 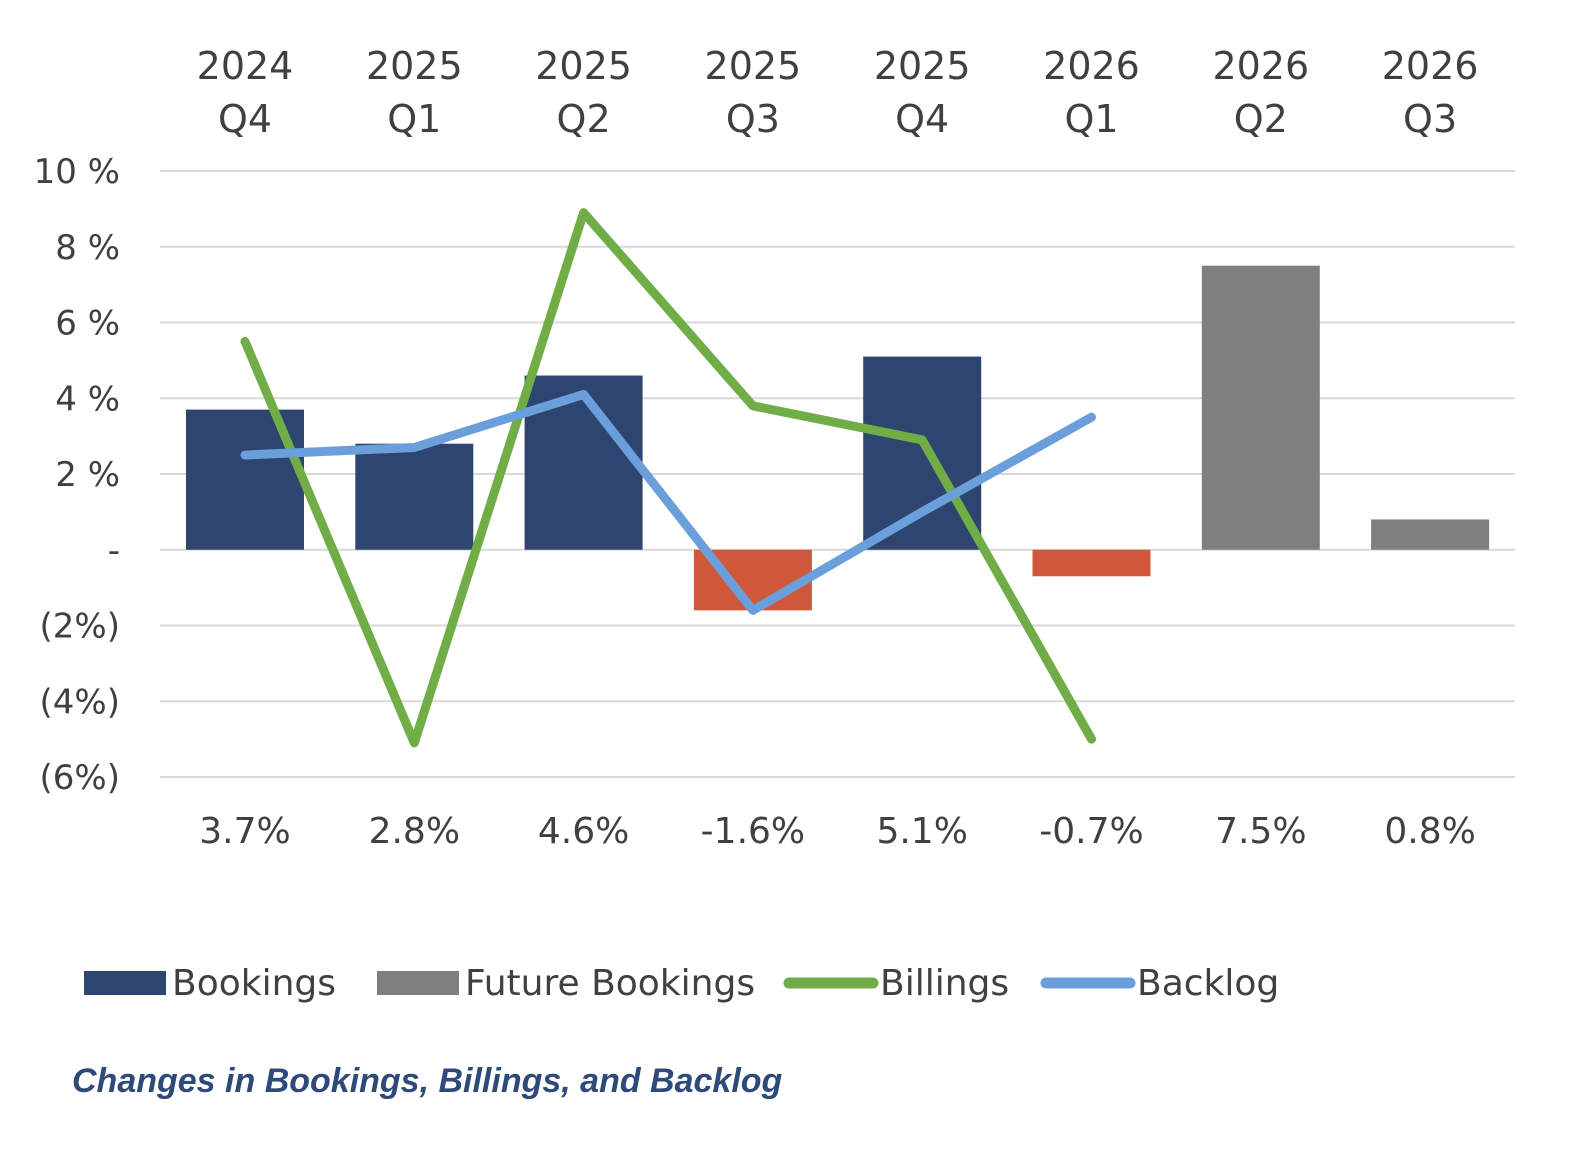 What do you see at coordinates (753, 831) in the screenshot?
I see `data-label: -1.6%` at bounding box center [753, 831].